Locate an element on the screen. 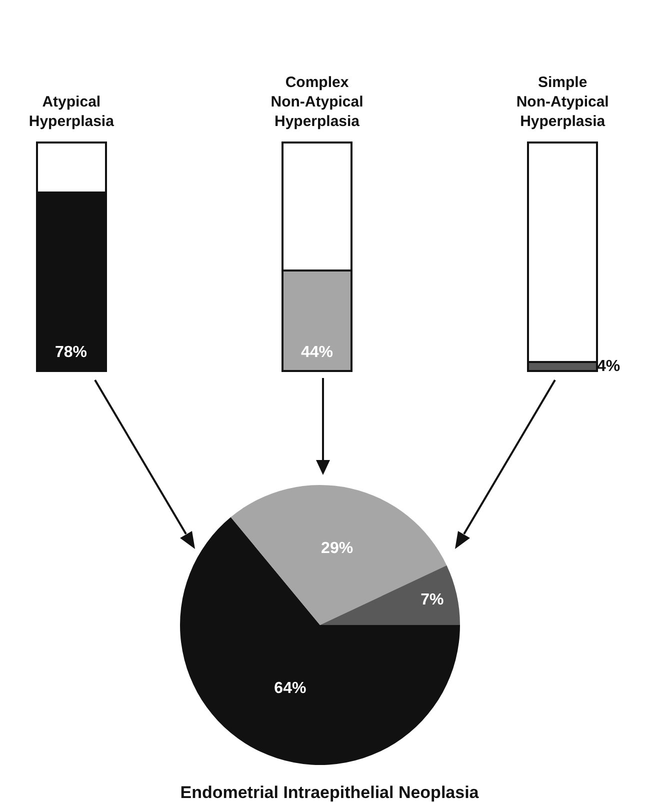  data-label: 4% is located at coordinates (608, 366).